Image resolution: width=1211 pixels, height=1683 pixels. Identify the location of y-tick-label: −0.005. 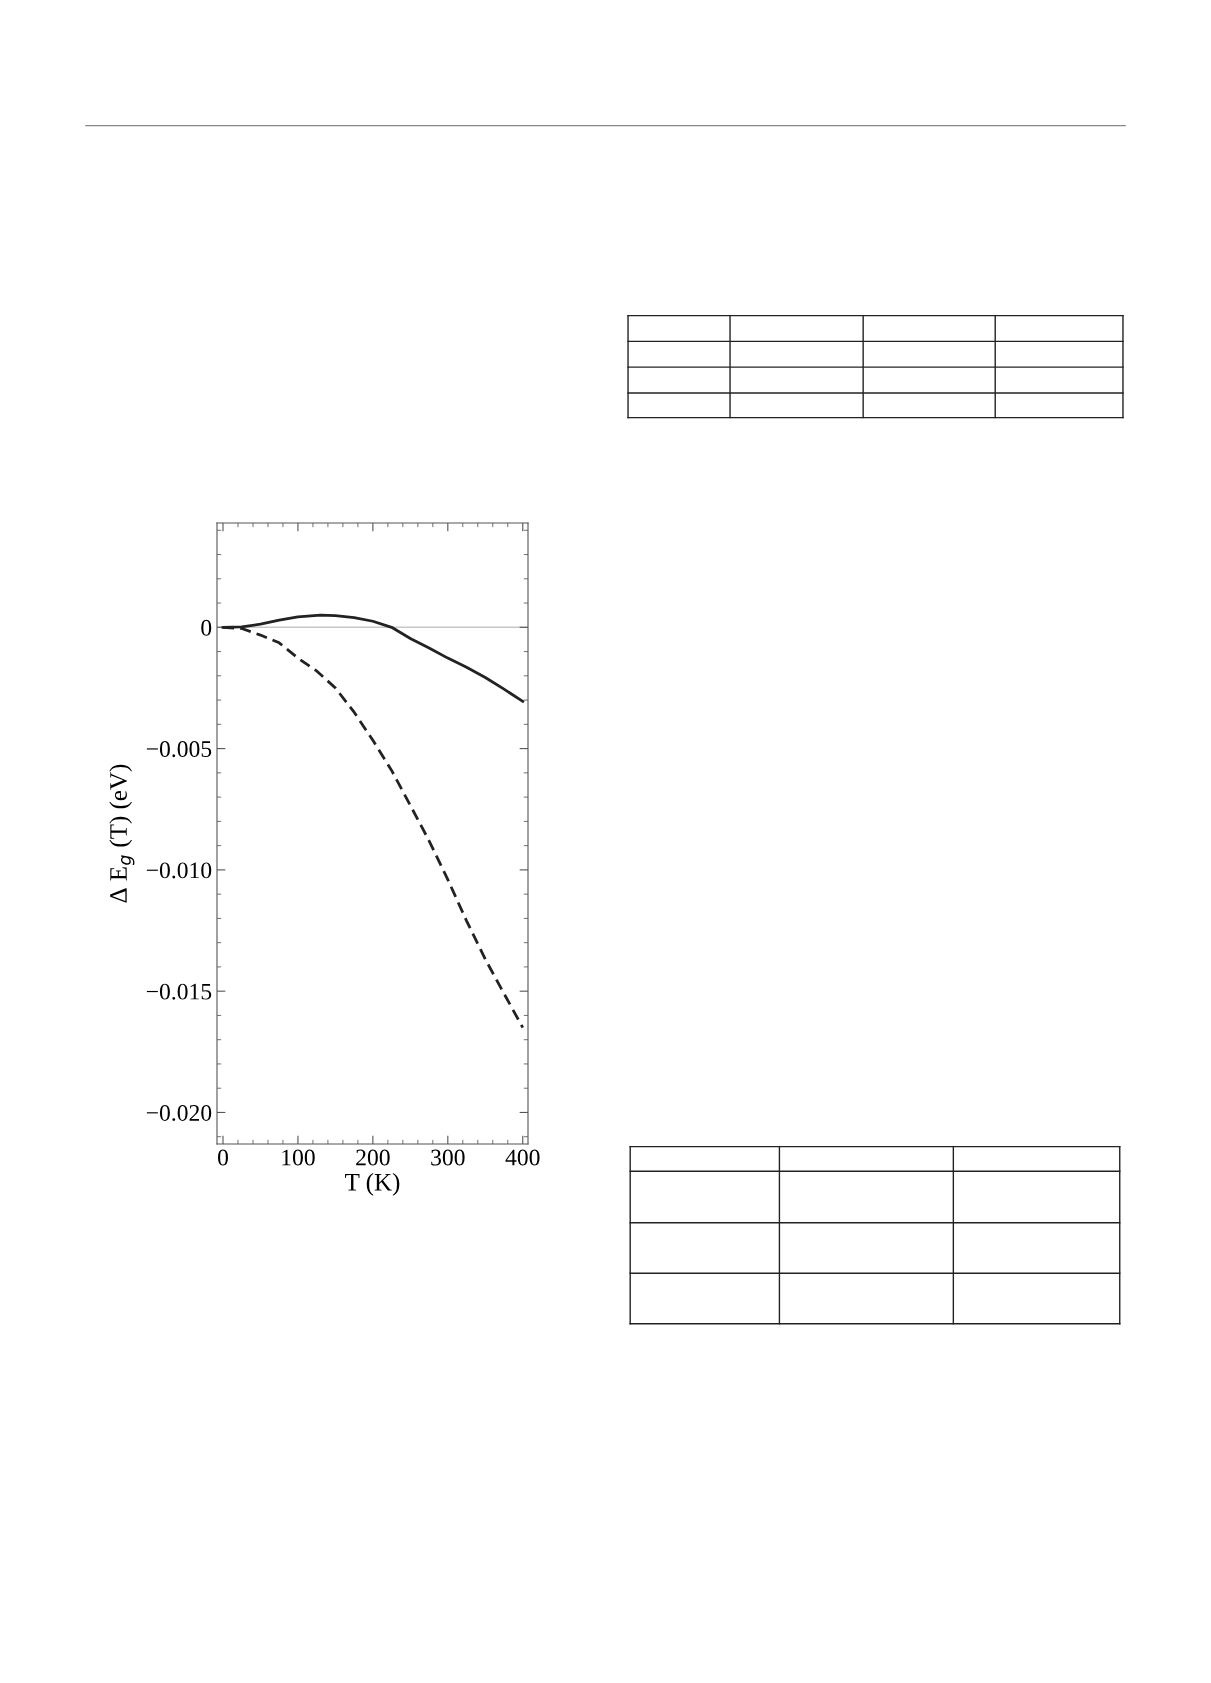
(179, 749).